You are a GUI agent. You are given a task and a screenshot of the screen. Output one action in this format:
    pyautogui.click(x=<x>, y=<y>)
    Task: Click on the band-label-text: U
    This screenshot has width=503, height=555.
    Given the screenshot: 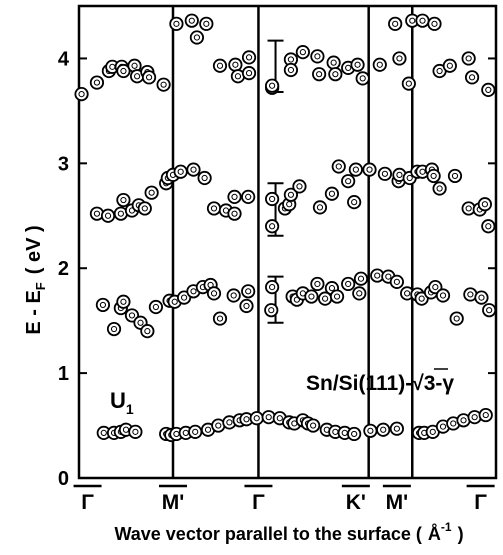 What is the action you would take?
    pyautogui.click(x=118, y=400)
    